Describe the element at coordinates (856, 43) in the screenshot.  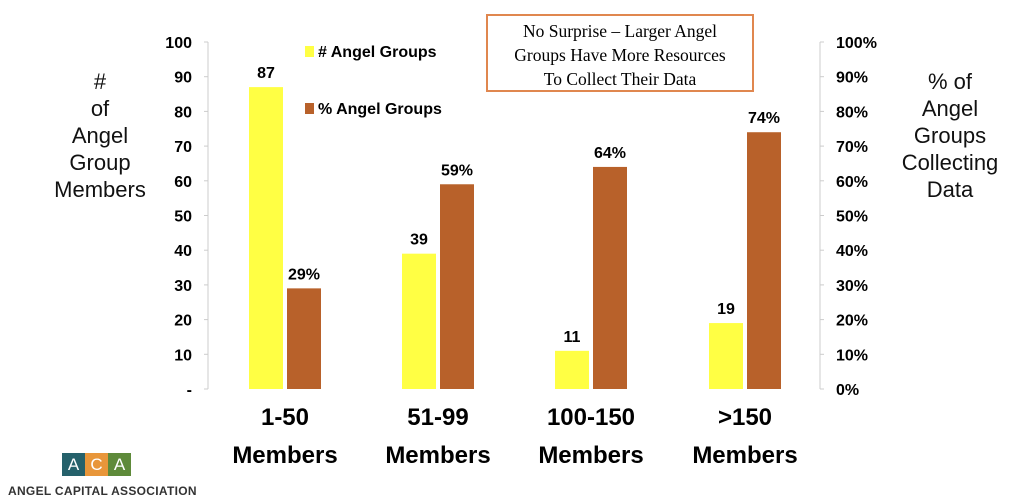
I see `y2-tick-label: 100%` at that location.